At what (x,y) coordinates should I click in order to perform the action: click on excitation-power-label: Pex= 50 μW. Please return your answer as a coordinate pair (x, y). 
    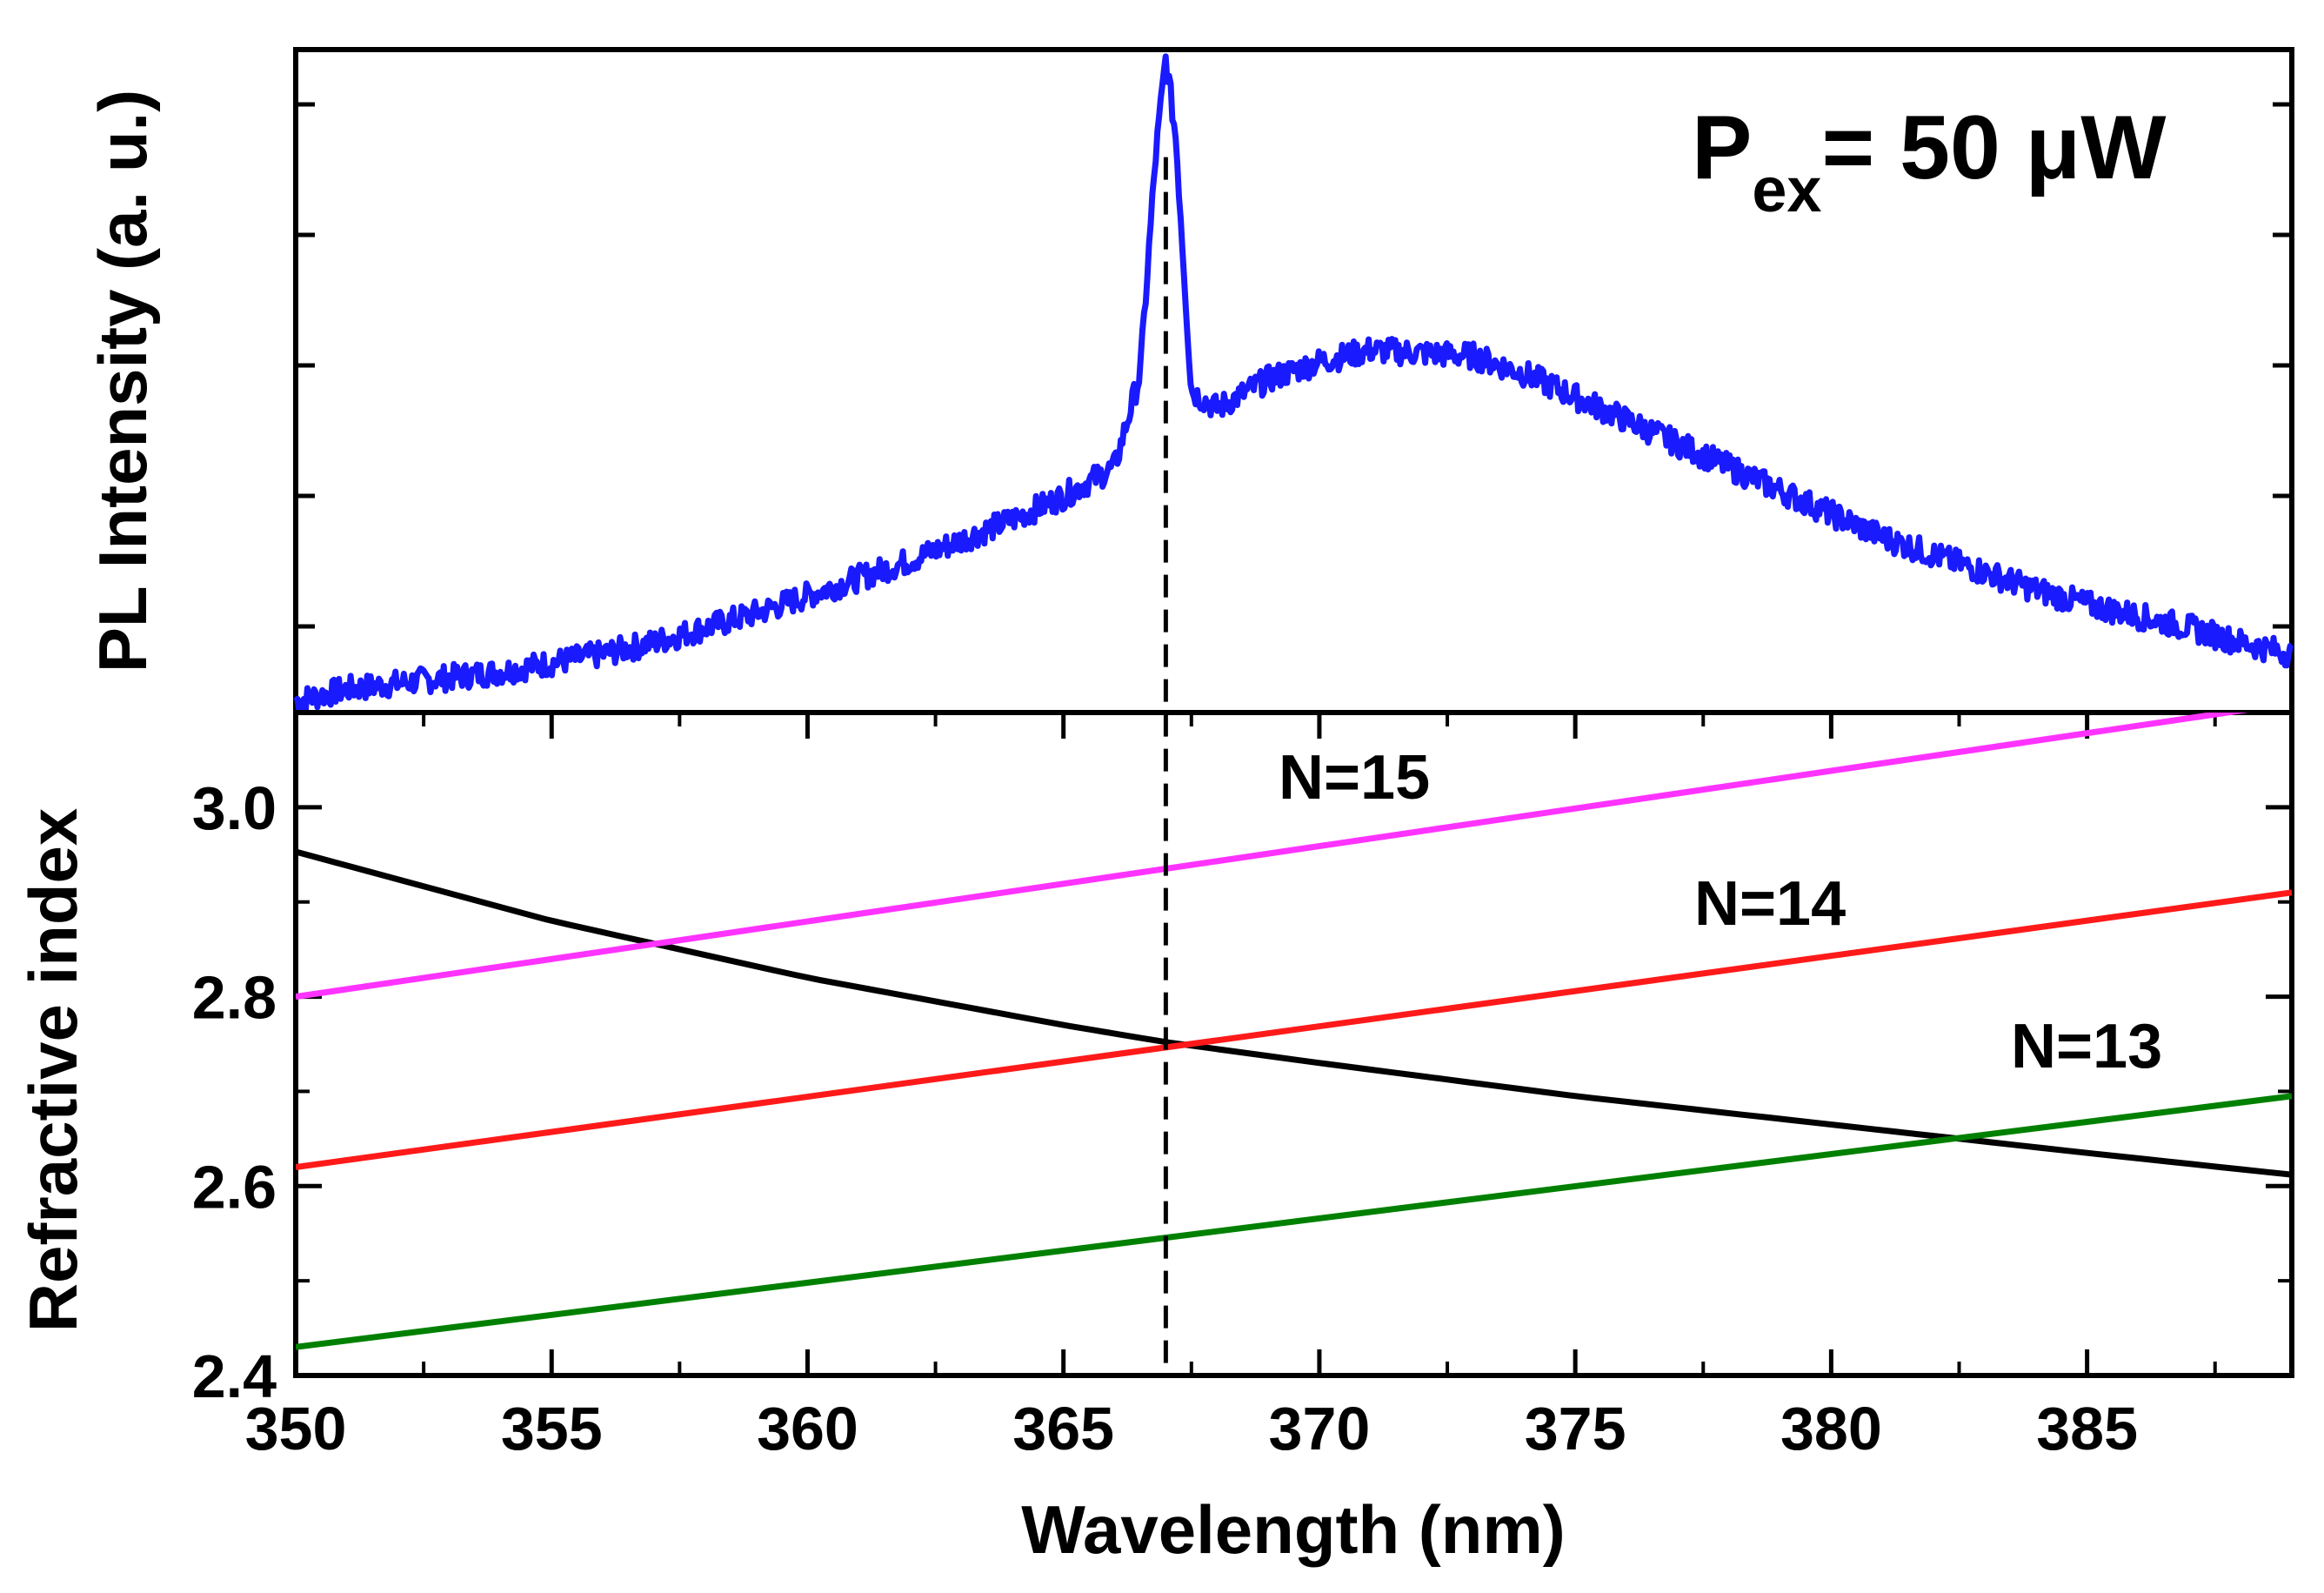
    Looking at the image, I should click on (1929, 161).